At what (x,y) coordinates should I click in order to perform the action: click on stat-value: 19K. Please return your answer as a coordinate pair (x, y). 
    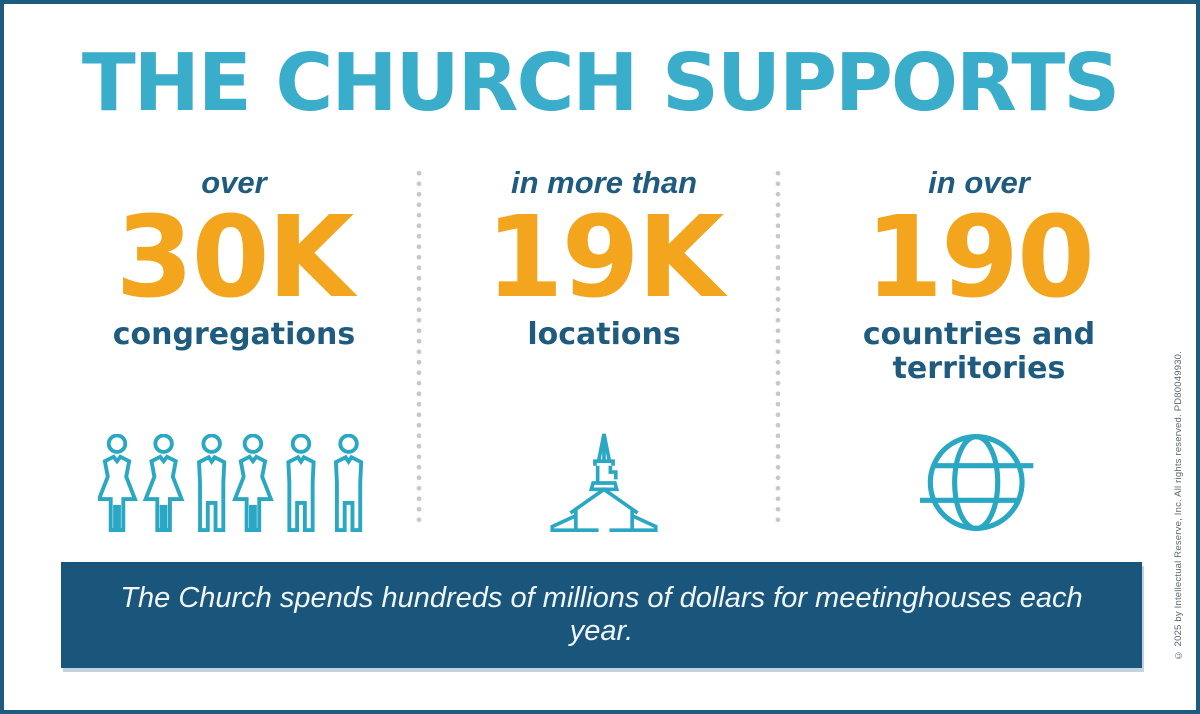
    Looking at the image, I should click on (605, 258).